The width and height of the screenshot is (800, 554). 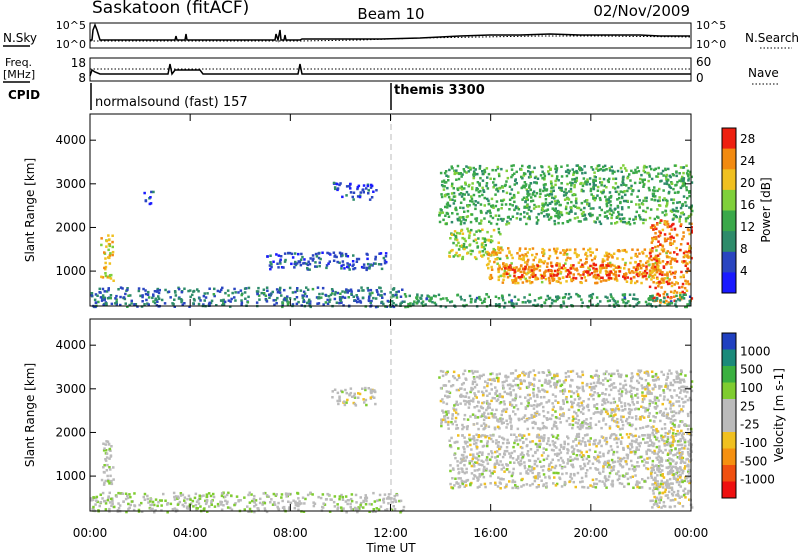 What do you see at coordinates (71, 44) in the screenshot?
I see `noise-left-tick-bottom: 10^0` at bounding box center [71, 44].